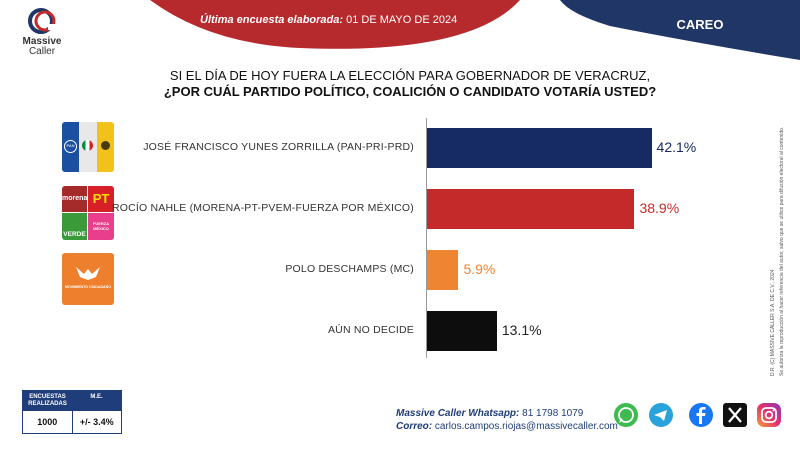  What do you see at coordinates (88, 287) in the screenshot?
I see `mc-label: MOVIMIENTO CIUDADANO` at bounding box center [88, 287].